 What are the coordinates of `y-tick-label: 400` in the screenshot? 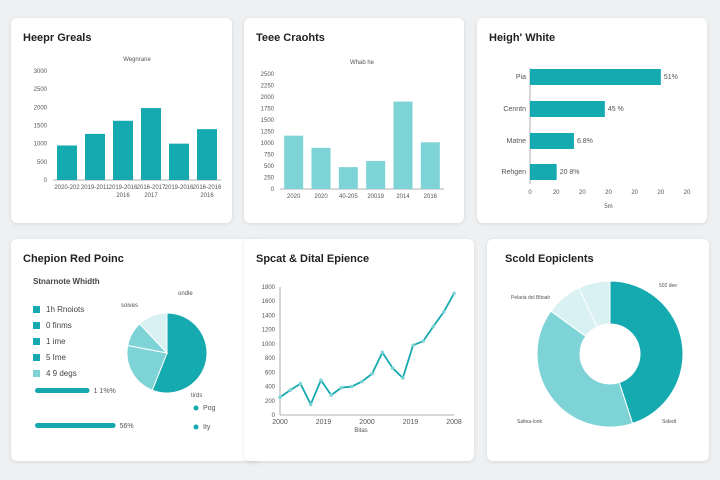 It's located at (270, 388).